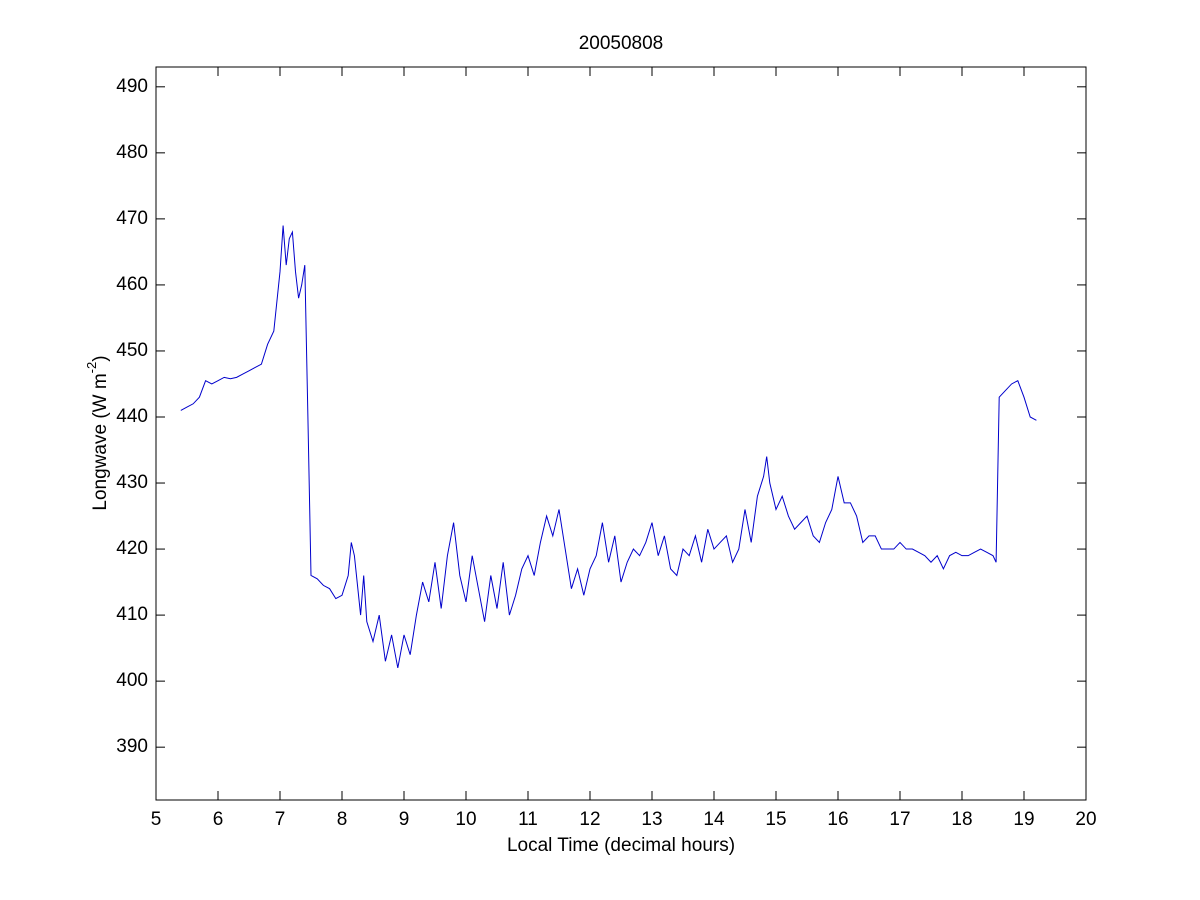 This screenshot has width=1200, height=900. What do you see at coordinates (156, 819) in the screenshot?
I see `x-tick-label: 5` at bounding box center [156, 819].